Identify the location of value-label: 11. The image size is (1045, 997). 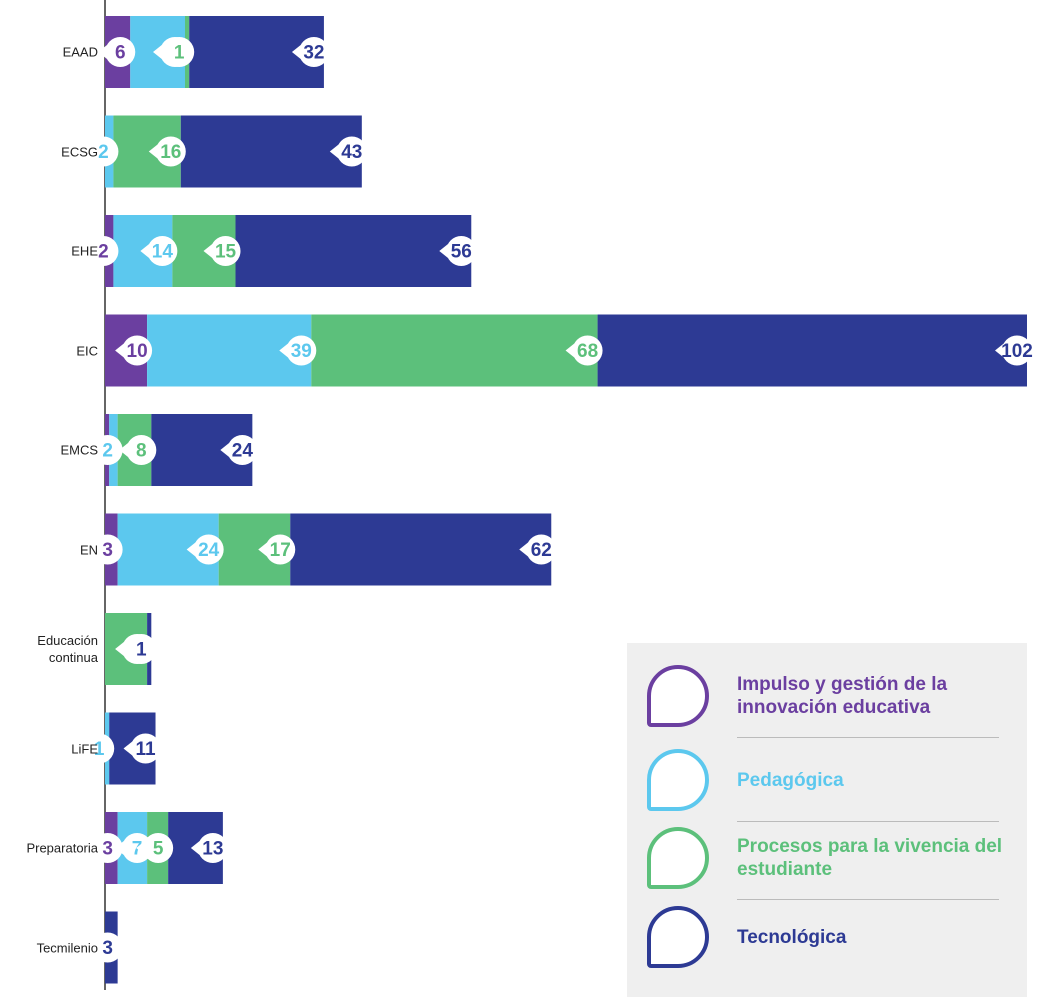
(145, 749).